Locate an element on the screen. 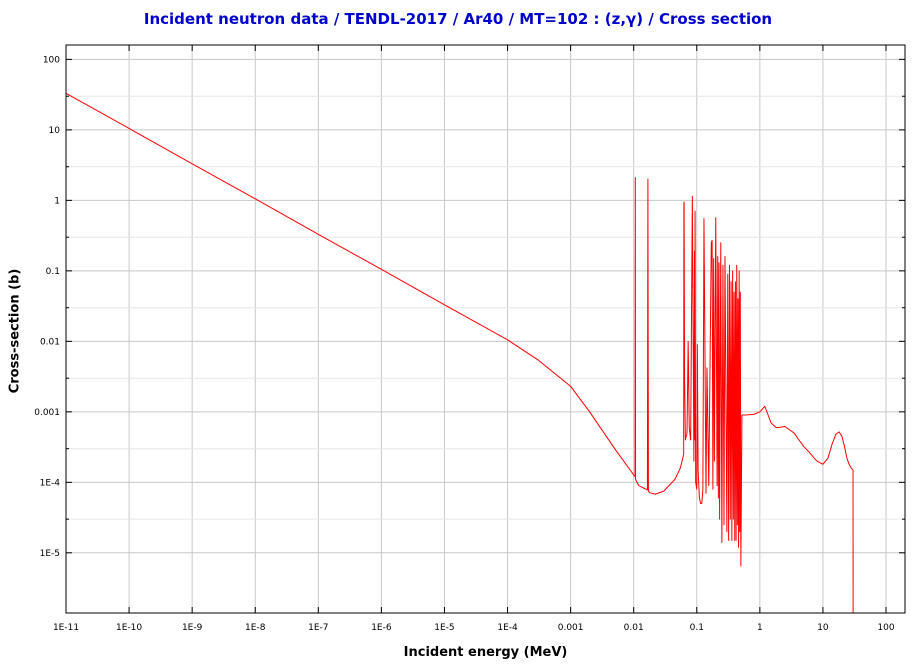 The image size is (916, 665). x-tick-label: 1E-4 is located at coordinates (507, 628).